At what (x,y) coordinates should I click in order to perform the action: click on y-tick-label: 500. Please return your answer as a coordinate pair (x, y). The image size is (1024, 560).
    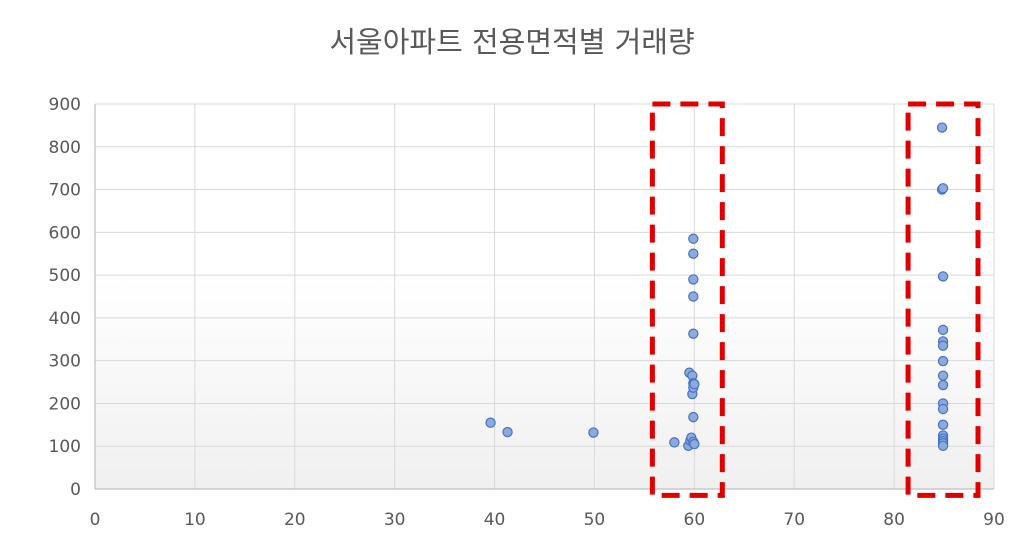
    Looking at the image, I should click on (65, 276).